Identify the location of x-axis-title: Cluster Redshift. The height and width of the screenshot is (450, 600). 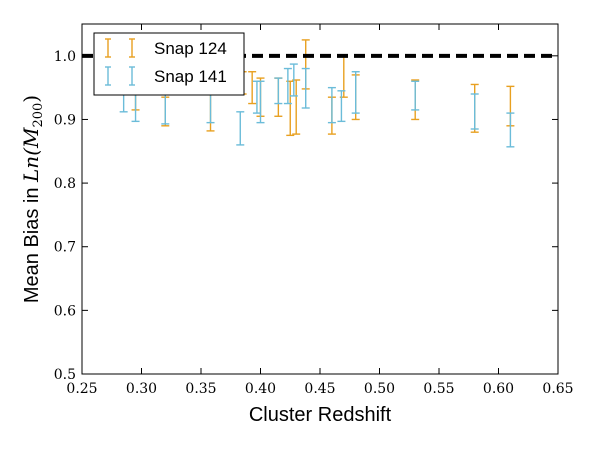
(320, 415).